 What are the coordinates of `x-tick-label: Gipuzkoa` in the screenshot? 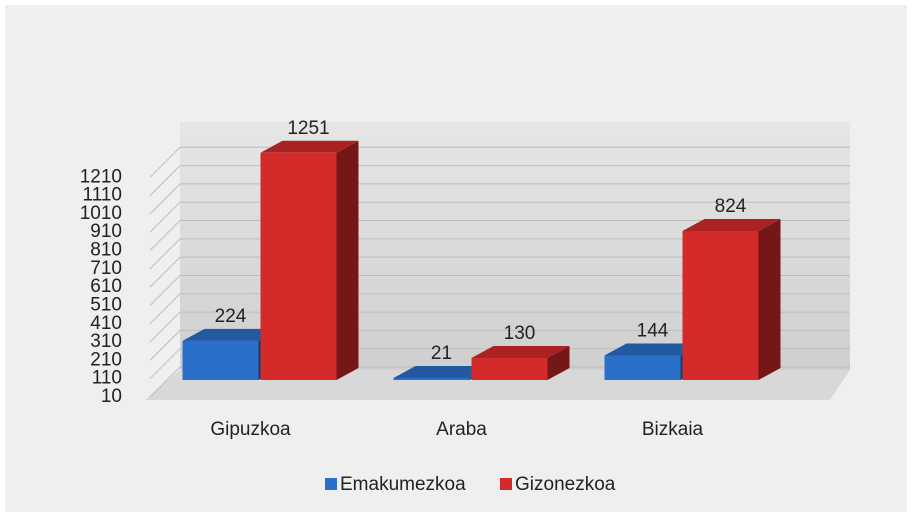 It's located at (250, 429).